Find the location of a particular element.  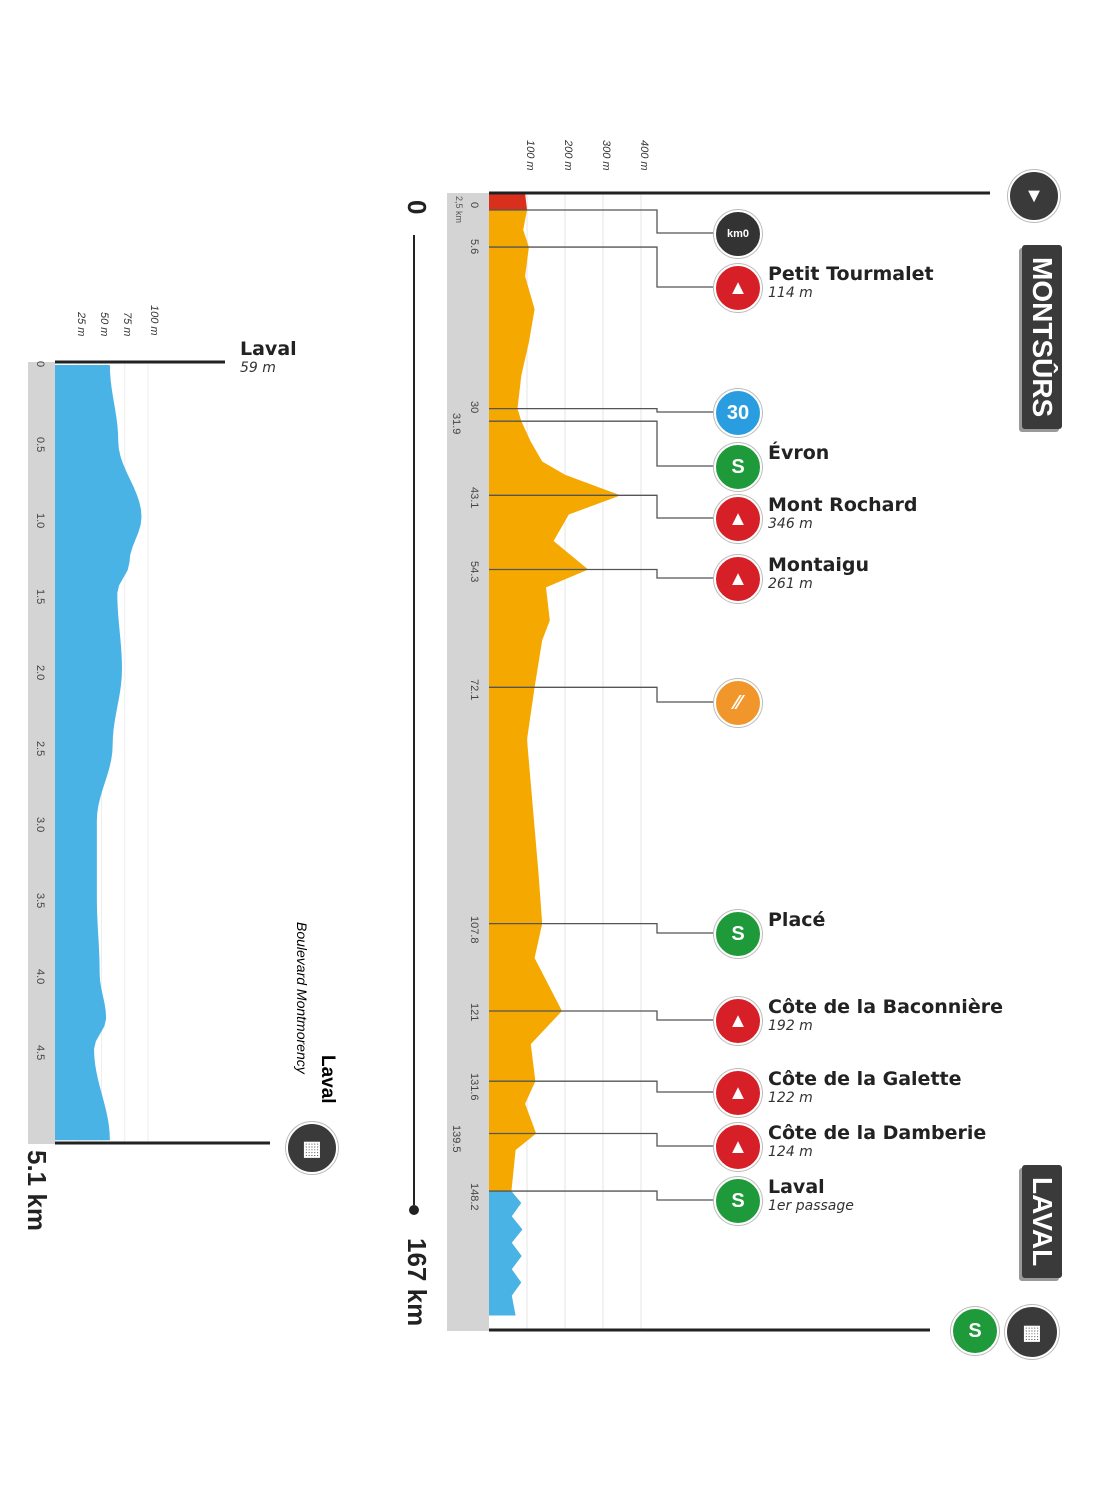

circuit-km-tick: 1.0 is located at coordinates (40, 521).